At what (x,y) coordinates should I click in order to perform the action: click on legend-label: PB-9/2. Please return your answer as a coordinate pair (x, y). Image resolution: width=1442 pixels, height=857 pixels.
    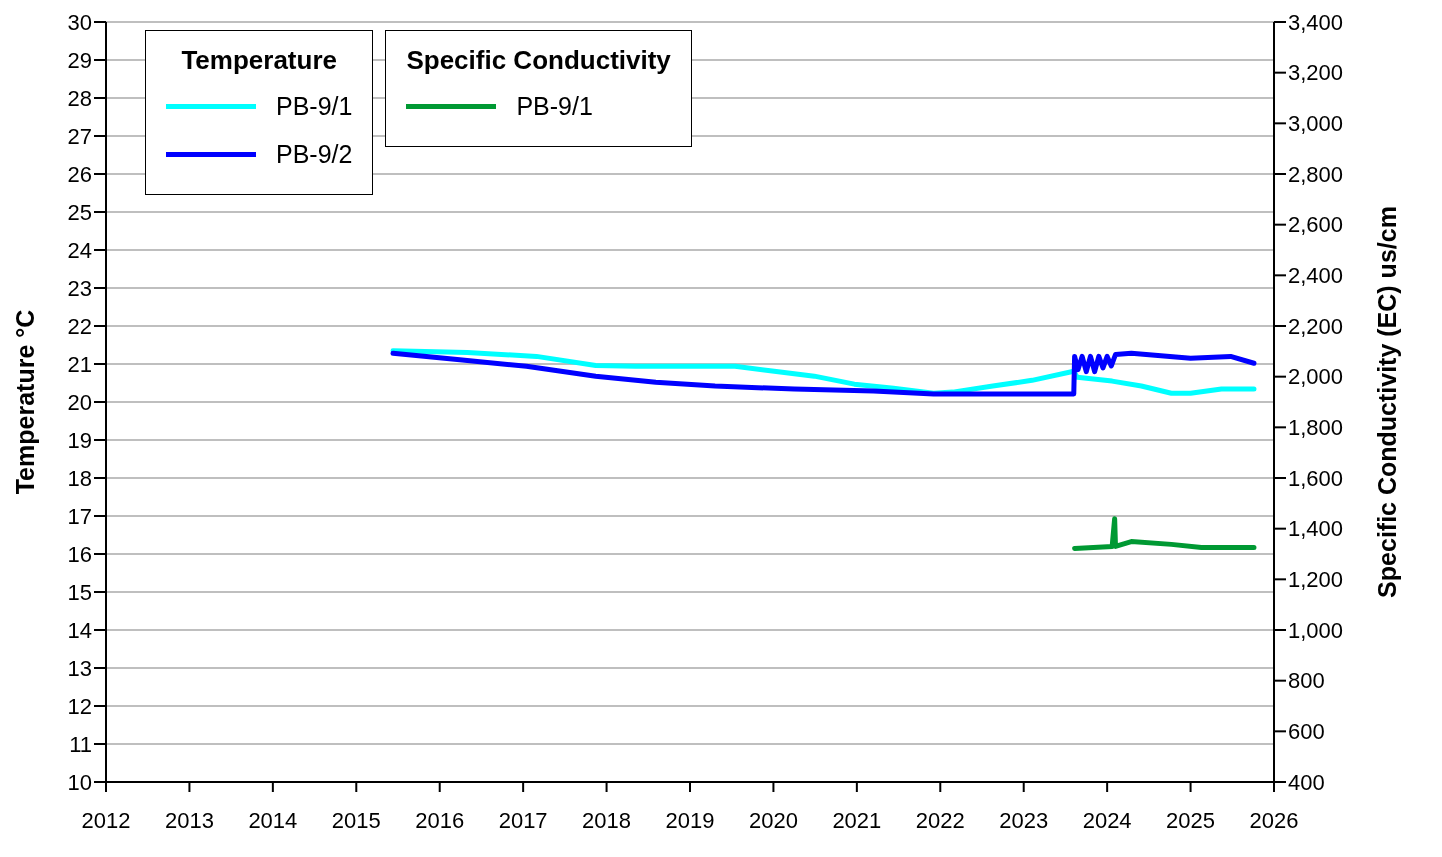
    Looking at the image, I should click on (314, 154).